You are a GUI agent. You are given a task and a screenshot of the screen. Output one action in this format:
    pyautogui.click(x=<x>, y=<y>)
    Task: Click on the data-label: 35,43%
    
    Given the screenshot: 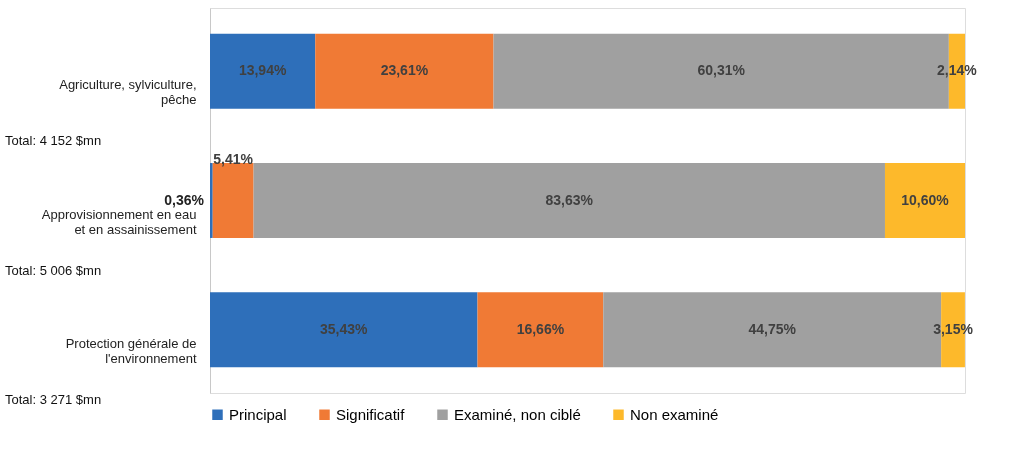 What is the action you would take?
    pyautogui.click(x=344, y=328)
    